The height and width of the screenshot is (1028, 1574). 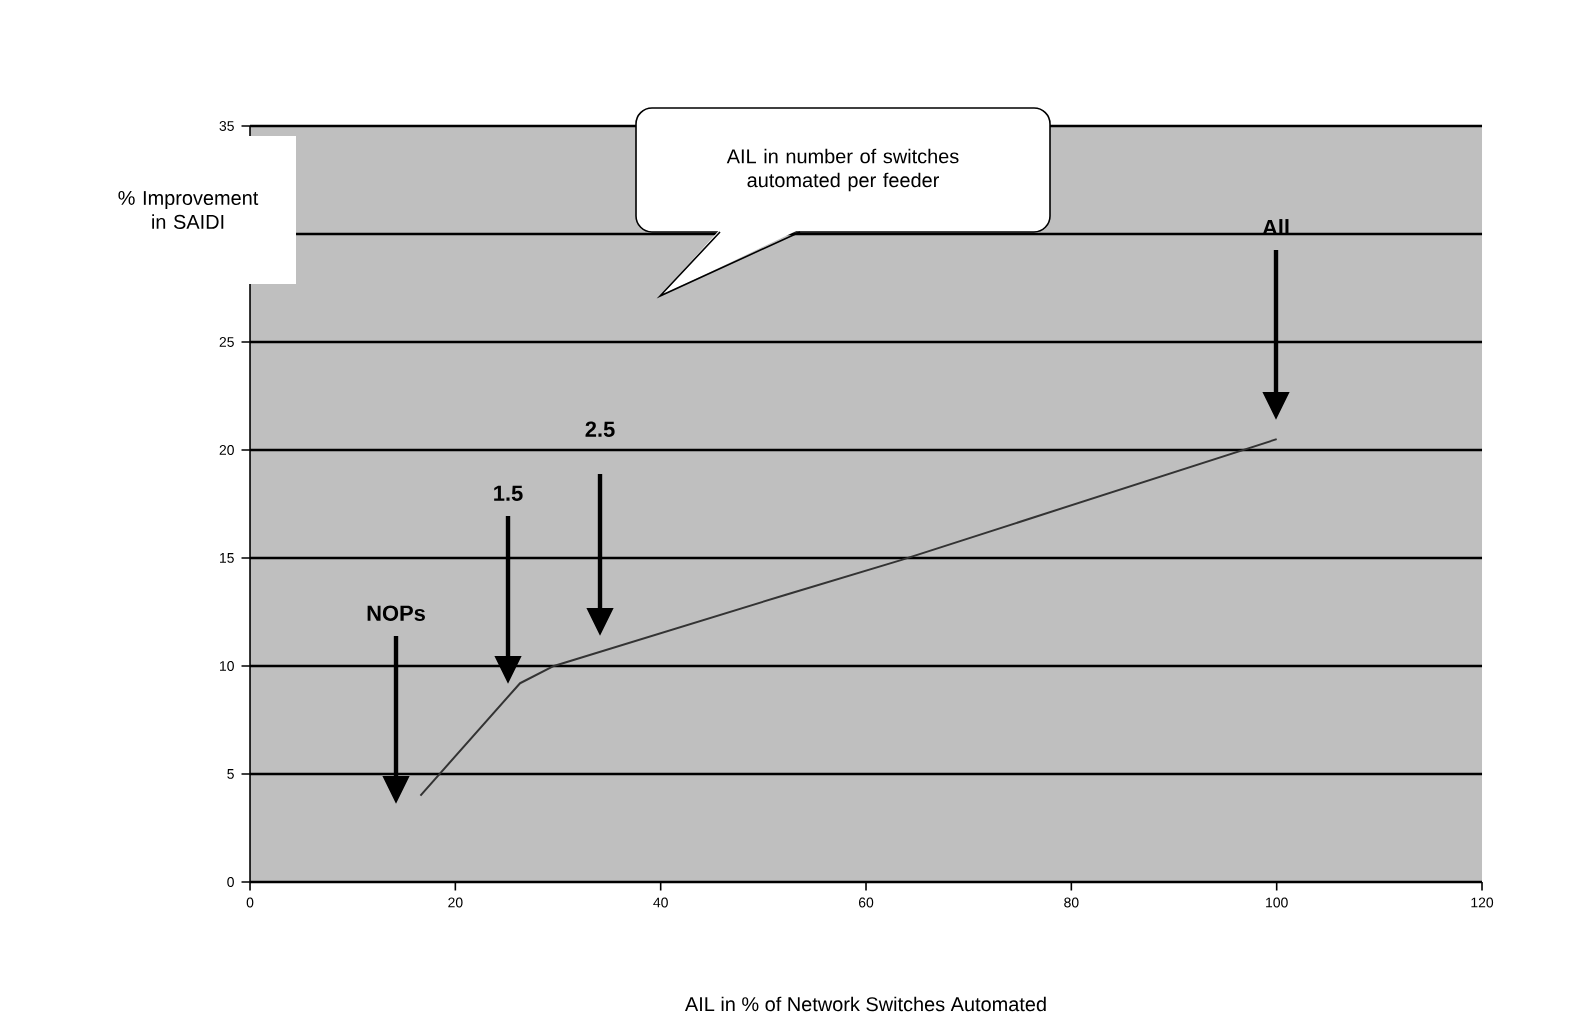 I want to click on annotation: 1.5, so click(x=508, y=493).